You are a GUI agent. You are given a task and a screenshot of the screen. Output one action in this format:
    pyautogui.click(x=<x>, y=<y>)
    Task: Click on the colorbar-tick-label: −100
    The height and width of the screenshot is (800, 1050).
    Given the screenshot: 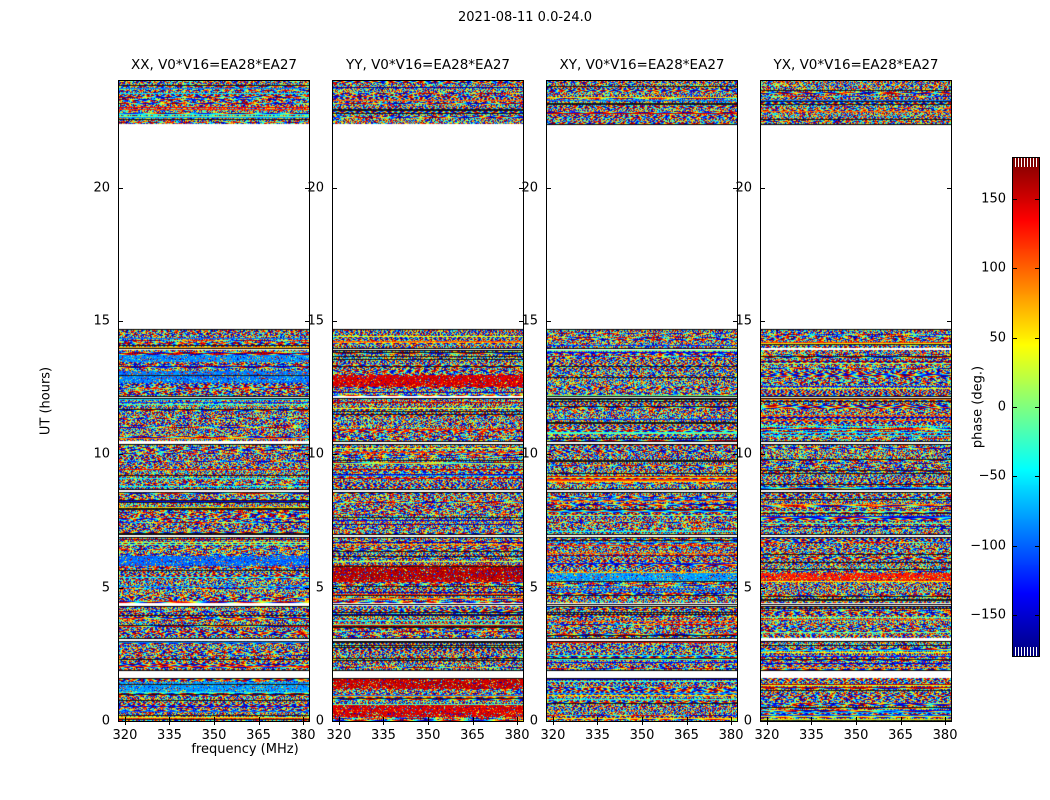 What is the action you would take?
    pyautogui.click(x=988, y=546)
    